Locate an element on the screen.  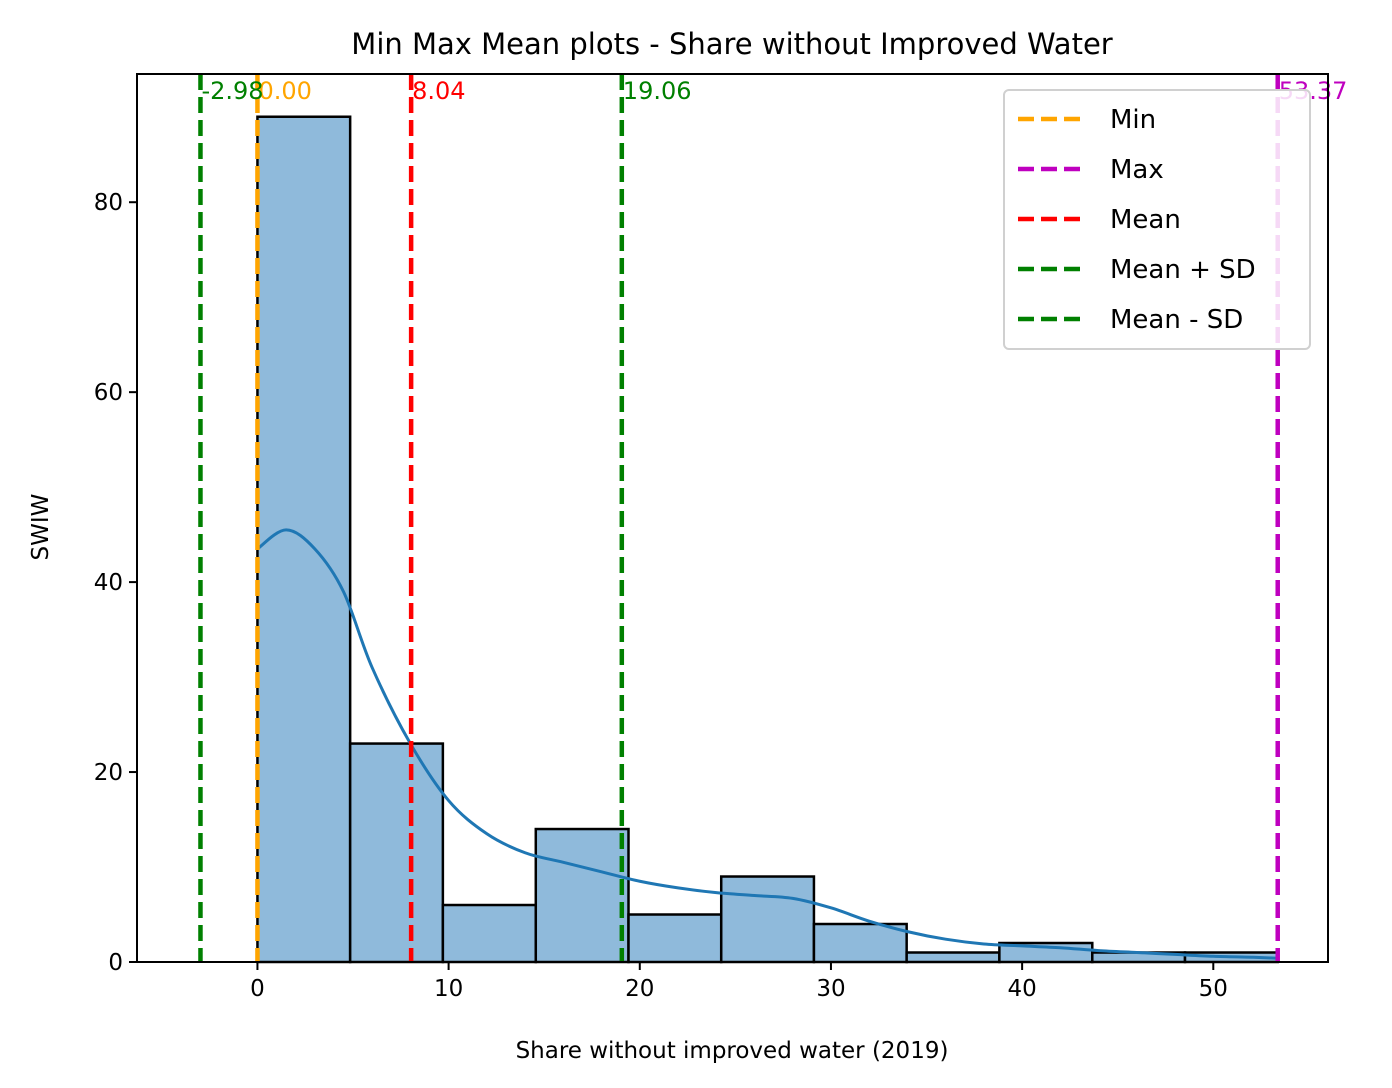
legend-label-mean: Mean is located at coordinates (1145, 220).